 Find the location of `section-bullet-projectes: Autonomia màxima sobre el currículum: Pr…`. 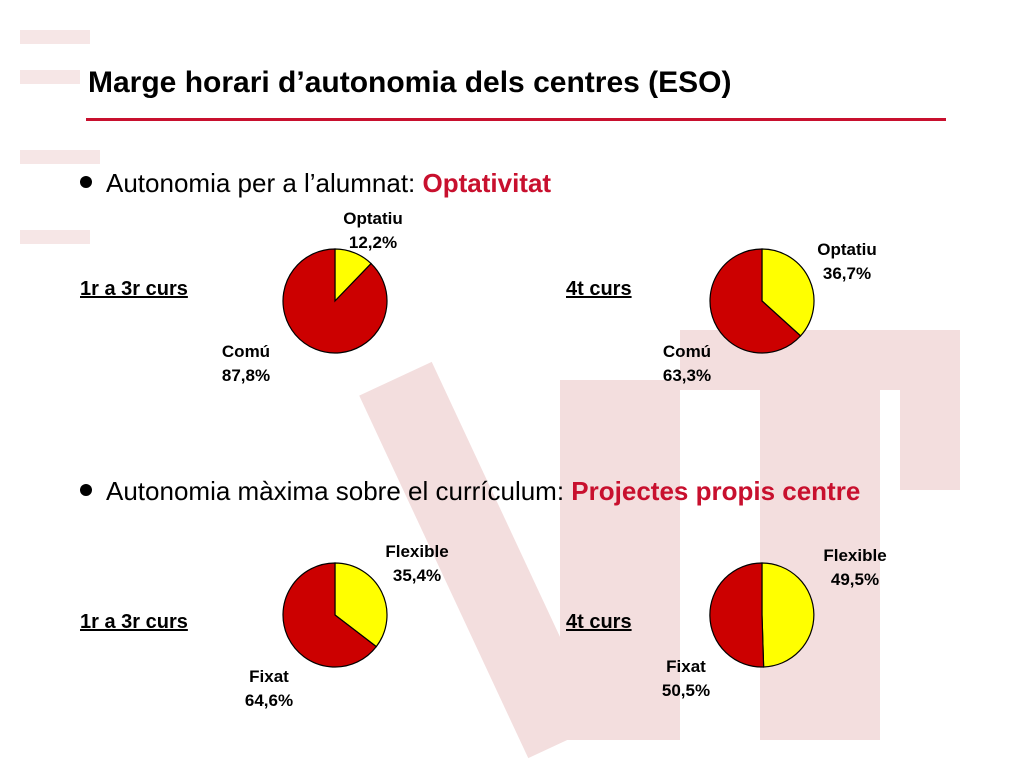

section-bullet-projectes: Autonomia màxima sobre el currículum: Pr… is located at coordinates (470, 491).